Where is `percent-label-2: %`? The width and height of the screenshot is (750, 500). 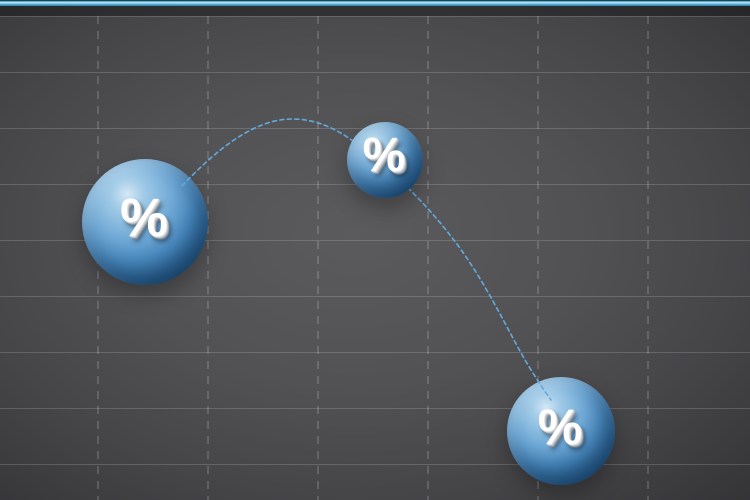 percent-label-2: % is located at coordinates (384, 155).